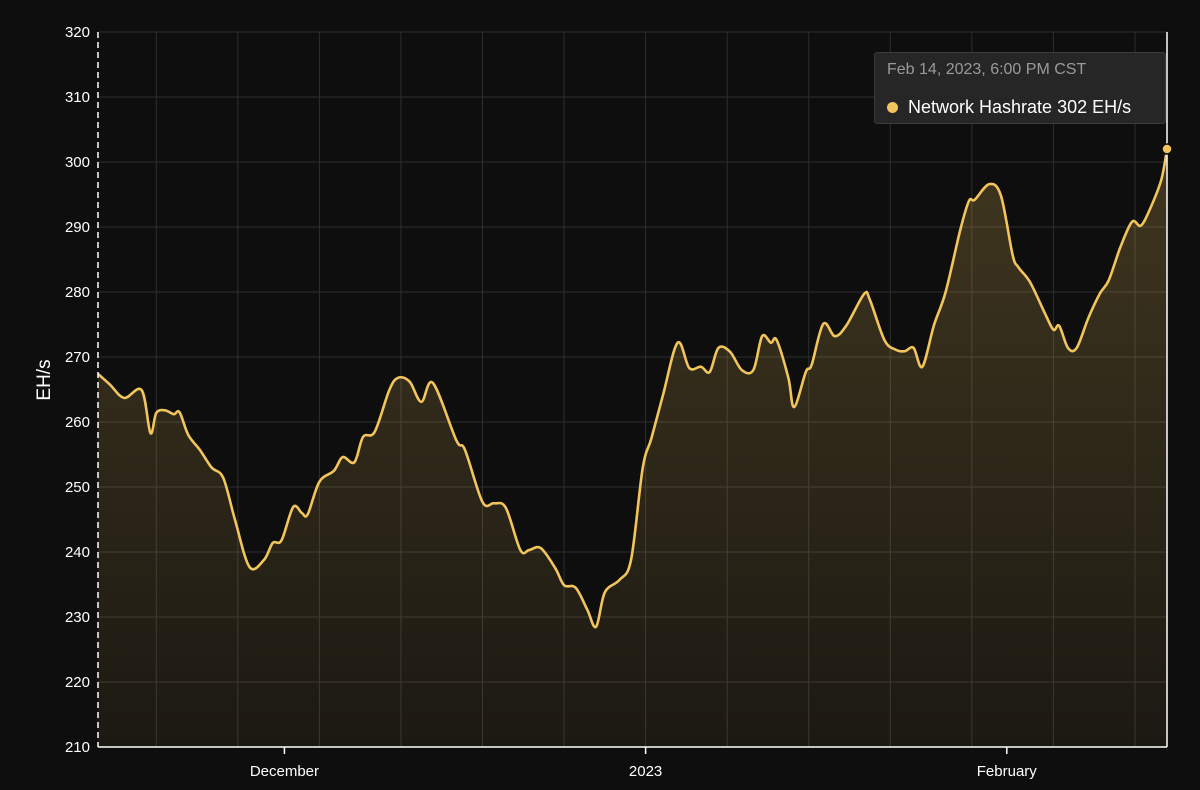  Describe the element at coordinates (645, 771) in the screenshot. I see `x-tick-label: 2023` at that location.